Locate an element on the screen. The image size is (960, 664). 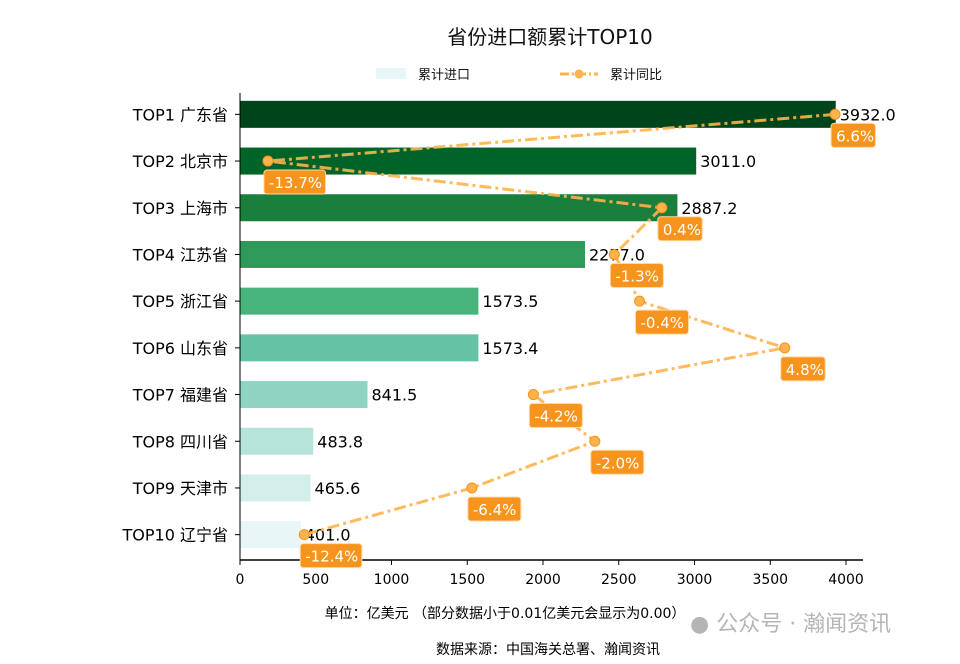
growth-label: 4.8% is located at coordinates (805, 370).